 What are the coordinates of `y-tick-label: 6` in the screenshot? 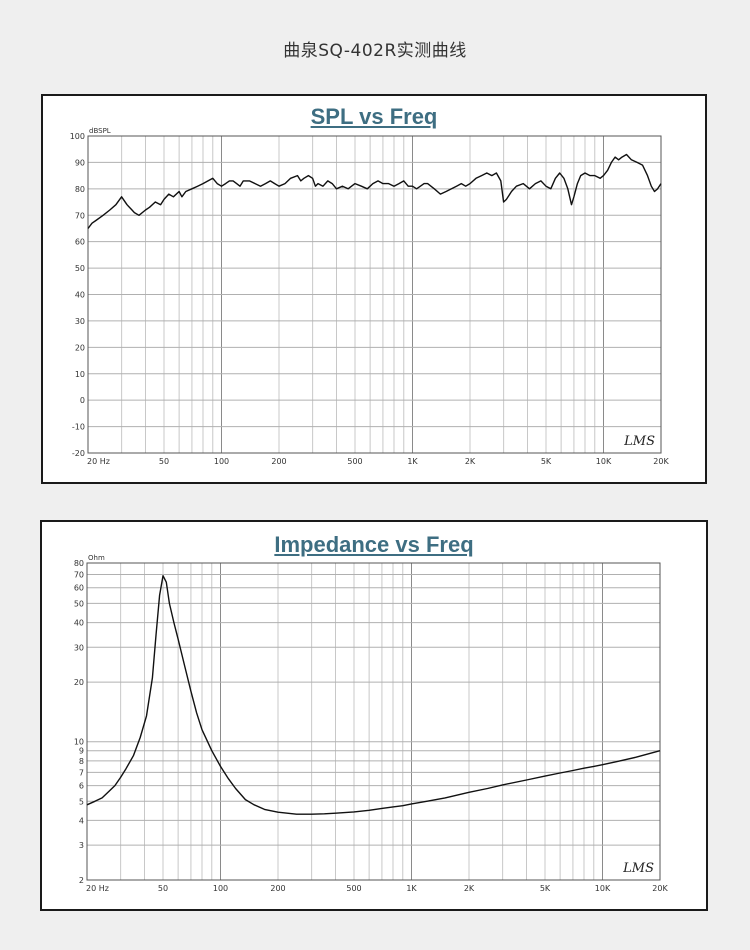 It's located at (81, 786).